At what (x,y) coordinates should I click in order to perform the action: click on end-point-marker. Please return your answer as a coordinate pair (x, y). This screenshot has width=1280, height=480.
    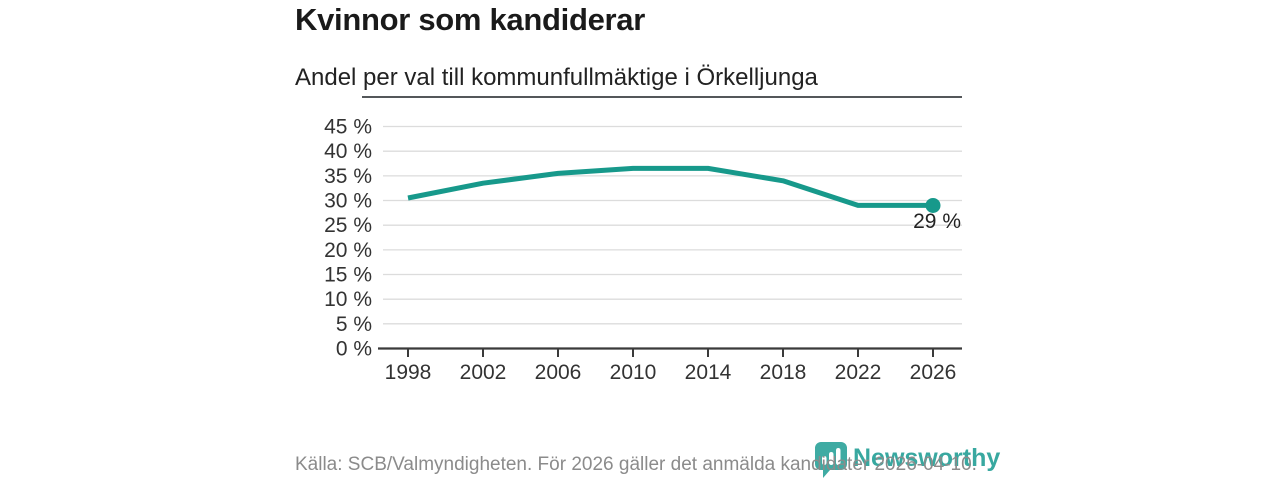
    Looking at the image, I should click on (933, 205).